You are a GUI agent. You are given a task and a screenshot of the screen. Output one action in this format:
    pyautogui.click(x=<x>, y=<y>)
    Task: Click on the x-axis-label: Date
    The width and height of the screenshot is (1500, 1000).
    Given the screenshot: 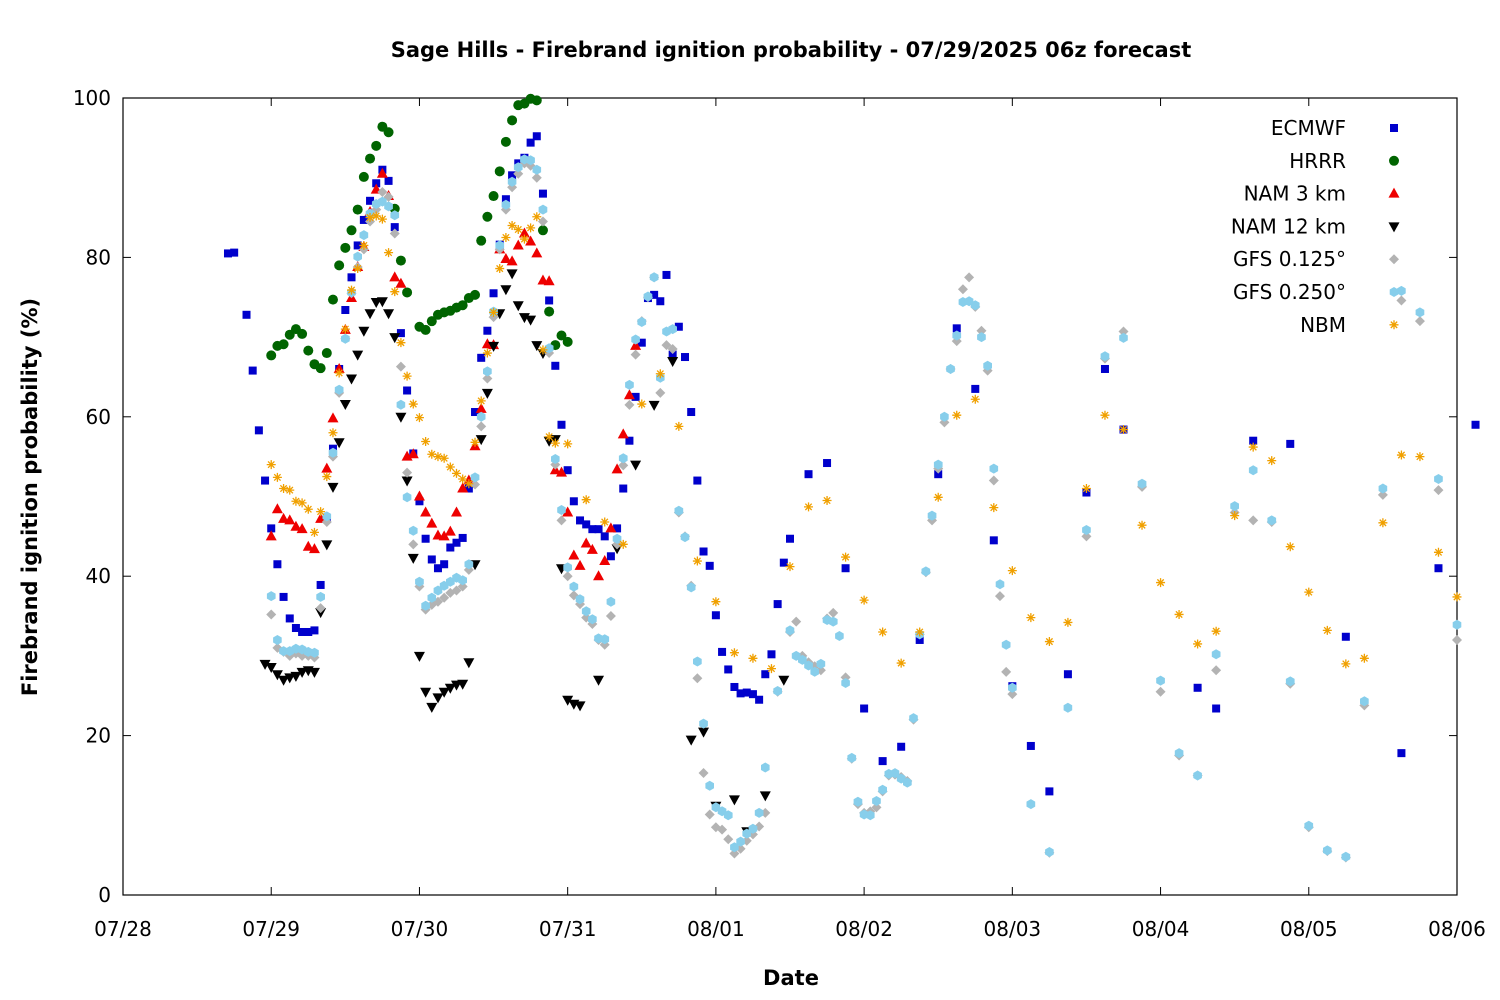 What is the action you would take?
    pyautogui.click(x=791, y=978)
    